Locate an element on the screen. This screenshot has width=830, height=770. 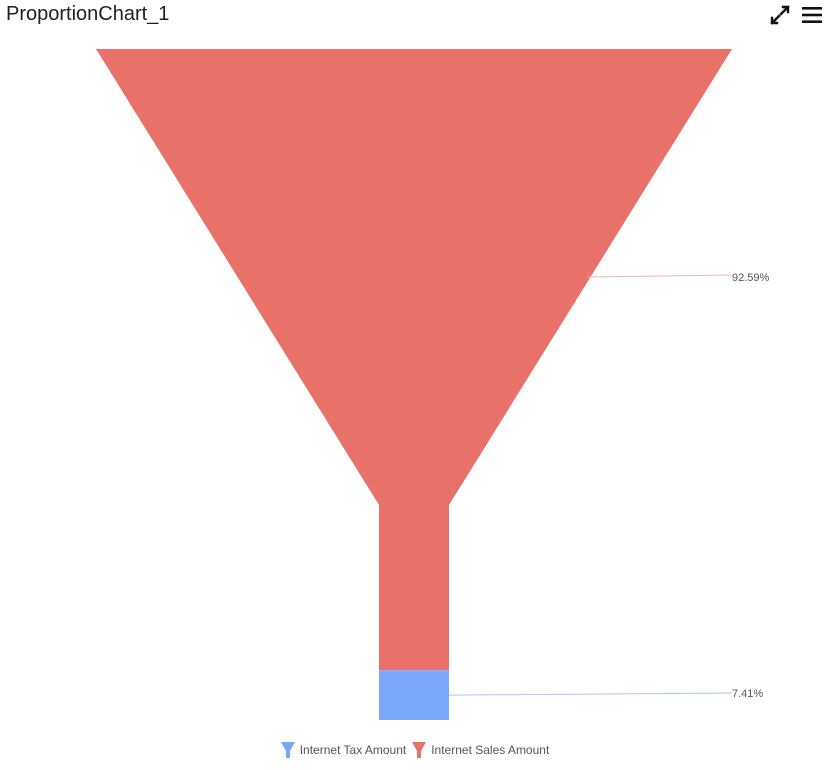
expand-icon is located at coordinates (780, 15).